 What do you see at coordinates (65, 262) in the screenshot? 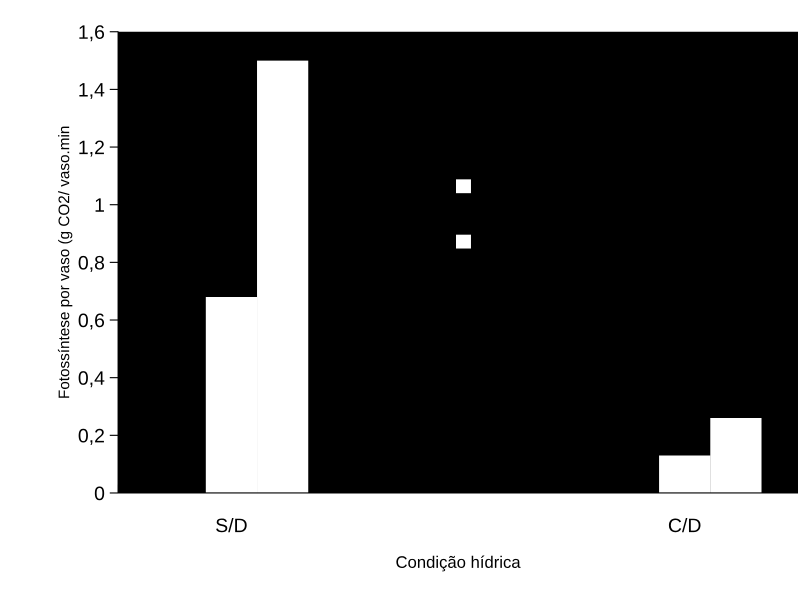
I see `y-axis-title: Fotossíntese por vaso (g CO2/ vaso.min` at bounding box center [65, 262].